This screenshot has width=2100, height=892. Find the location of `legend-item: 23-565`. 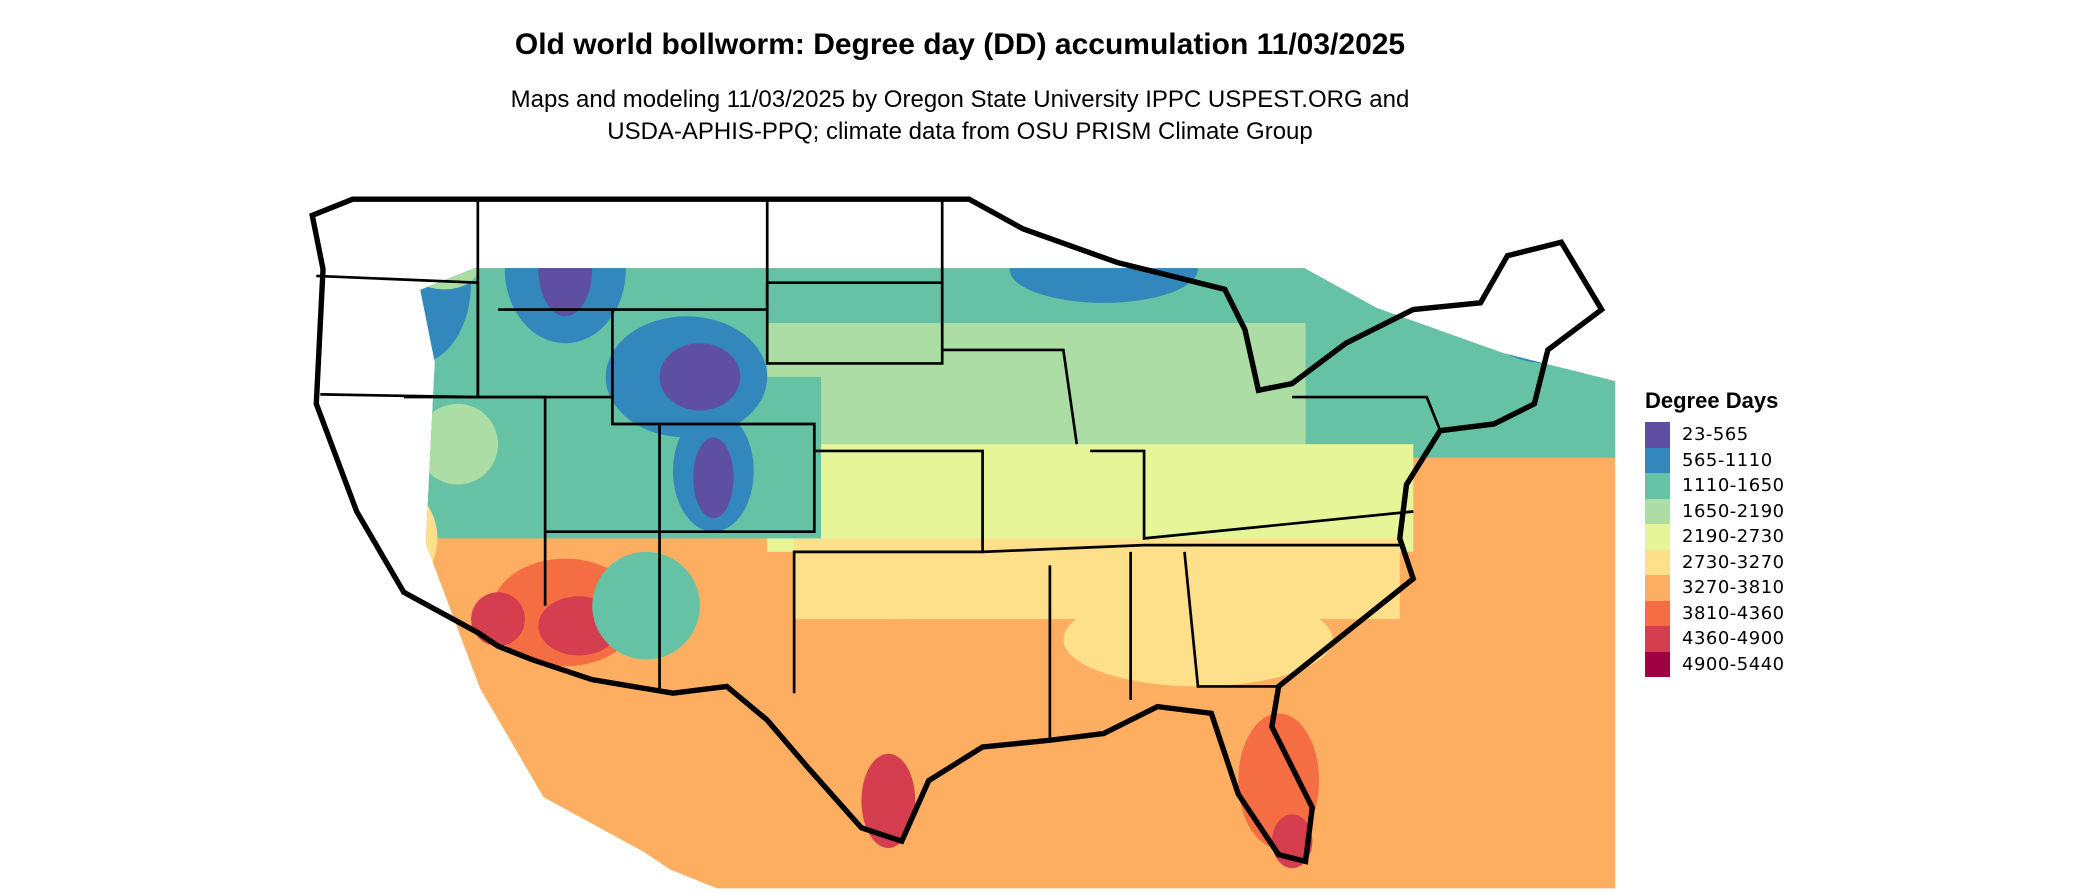

legend-item: 23-565 is located at coordinates (1715, 435).